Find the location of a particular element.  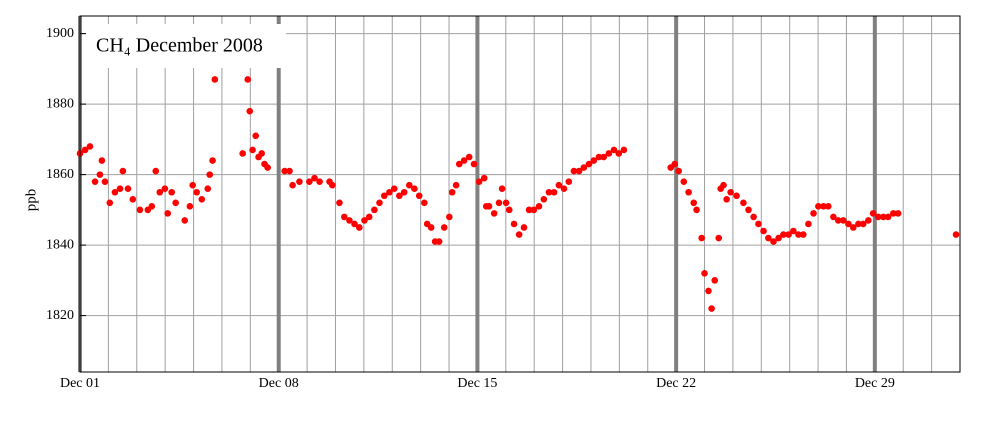

x-tick-label: Dec 08 is located at coordinates (279, 383).